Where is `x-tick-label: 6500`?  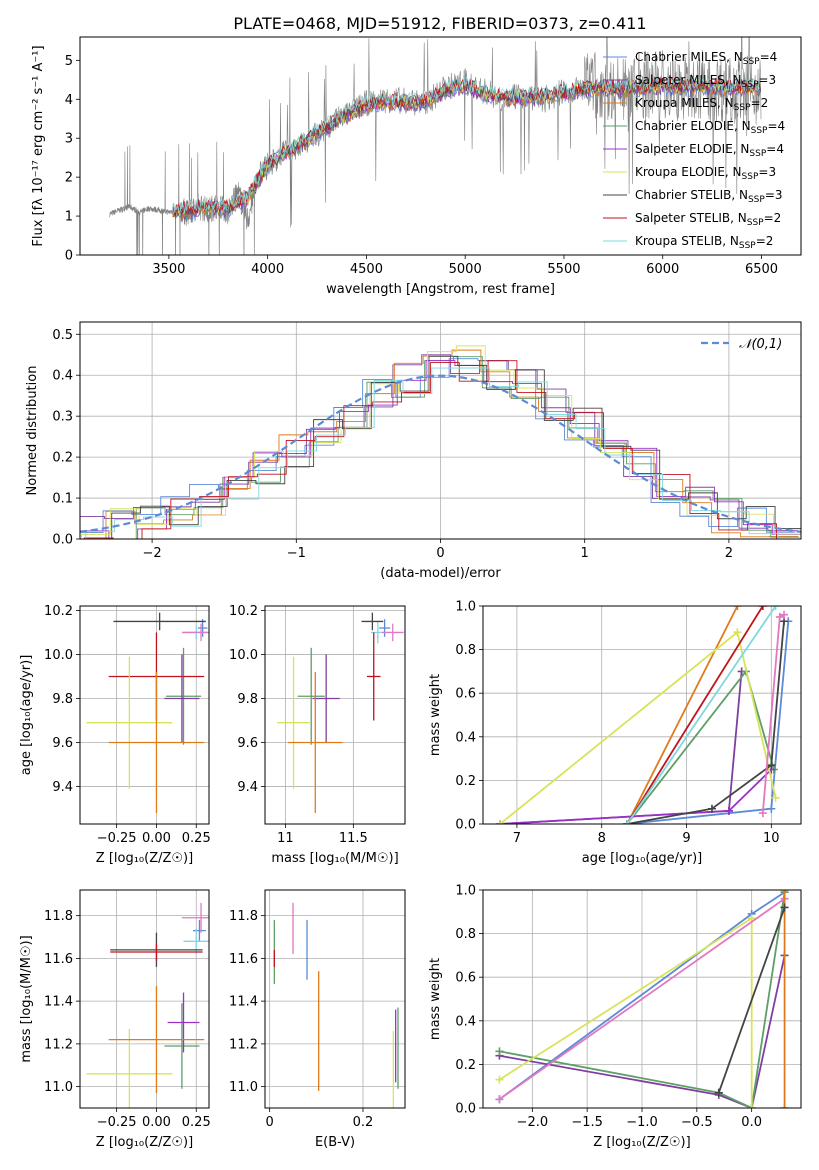 x-tick-label: 6500 is located at coordinates (761, 269).